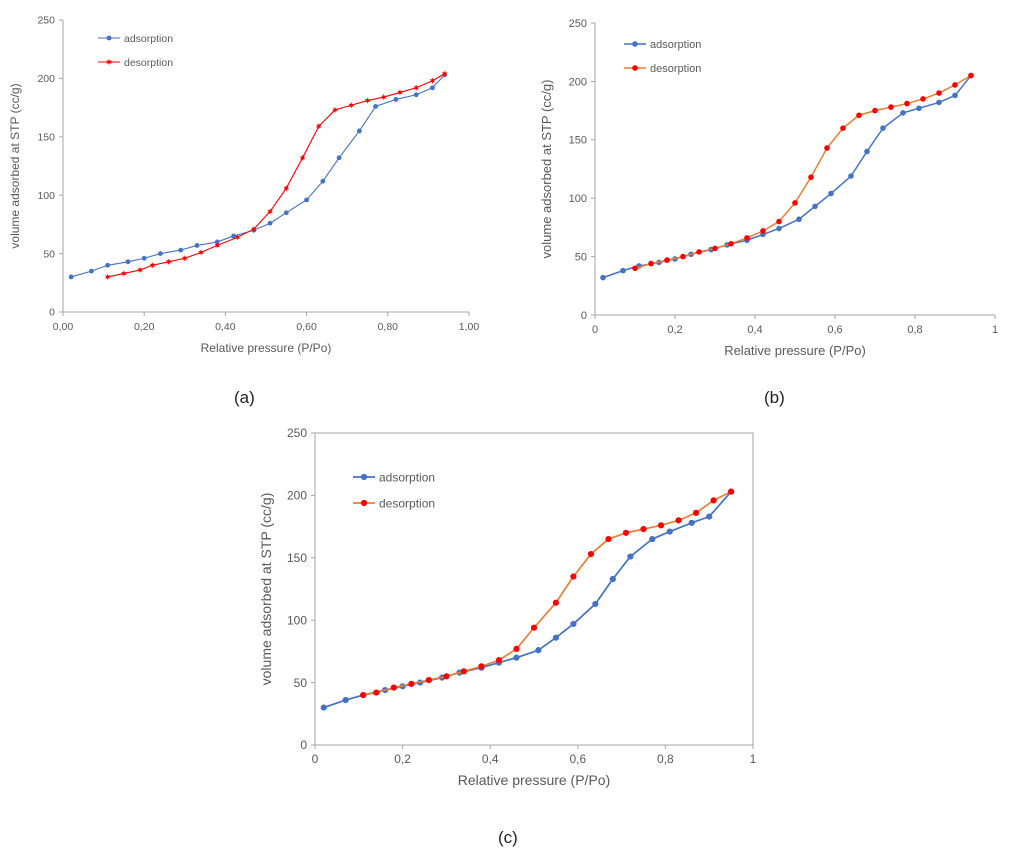  I want to click on x-tick-label: 0,00, so click(63, 327).